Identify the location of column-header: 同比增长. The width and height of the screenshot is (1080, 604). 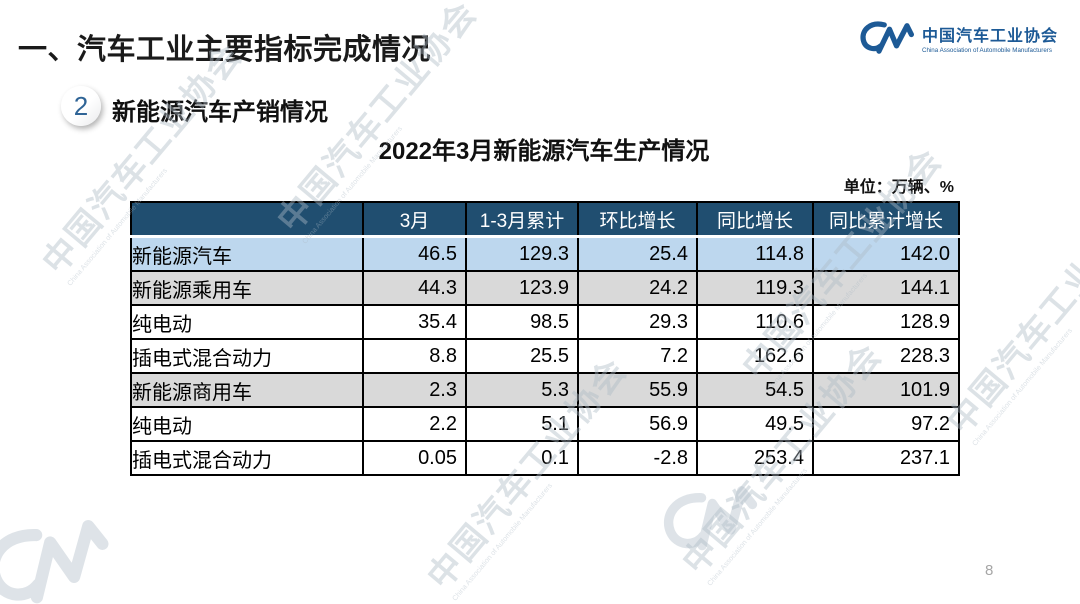
(755, 219).